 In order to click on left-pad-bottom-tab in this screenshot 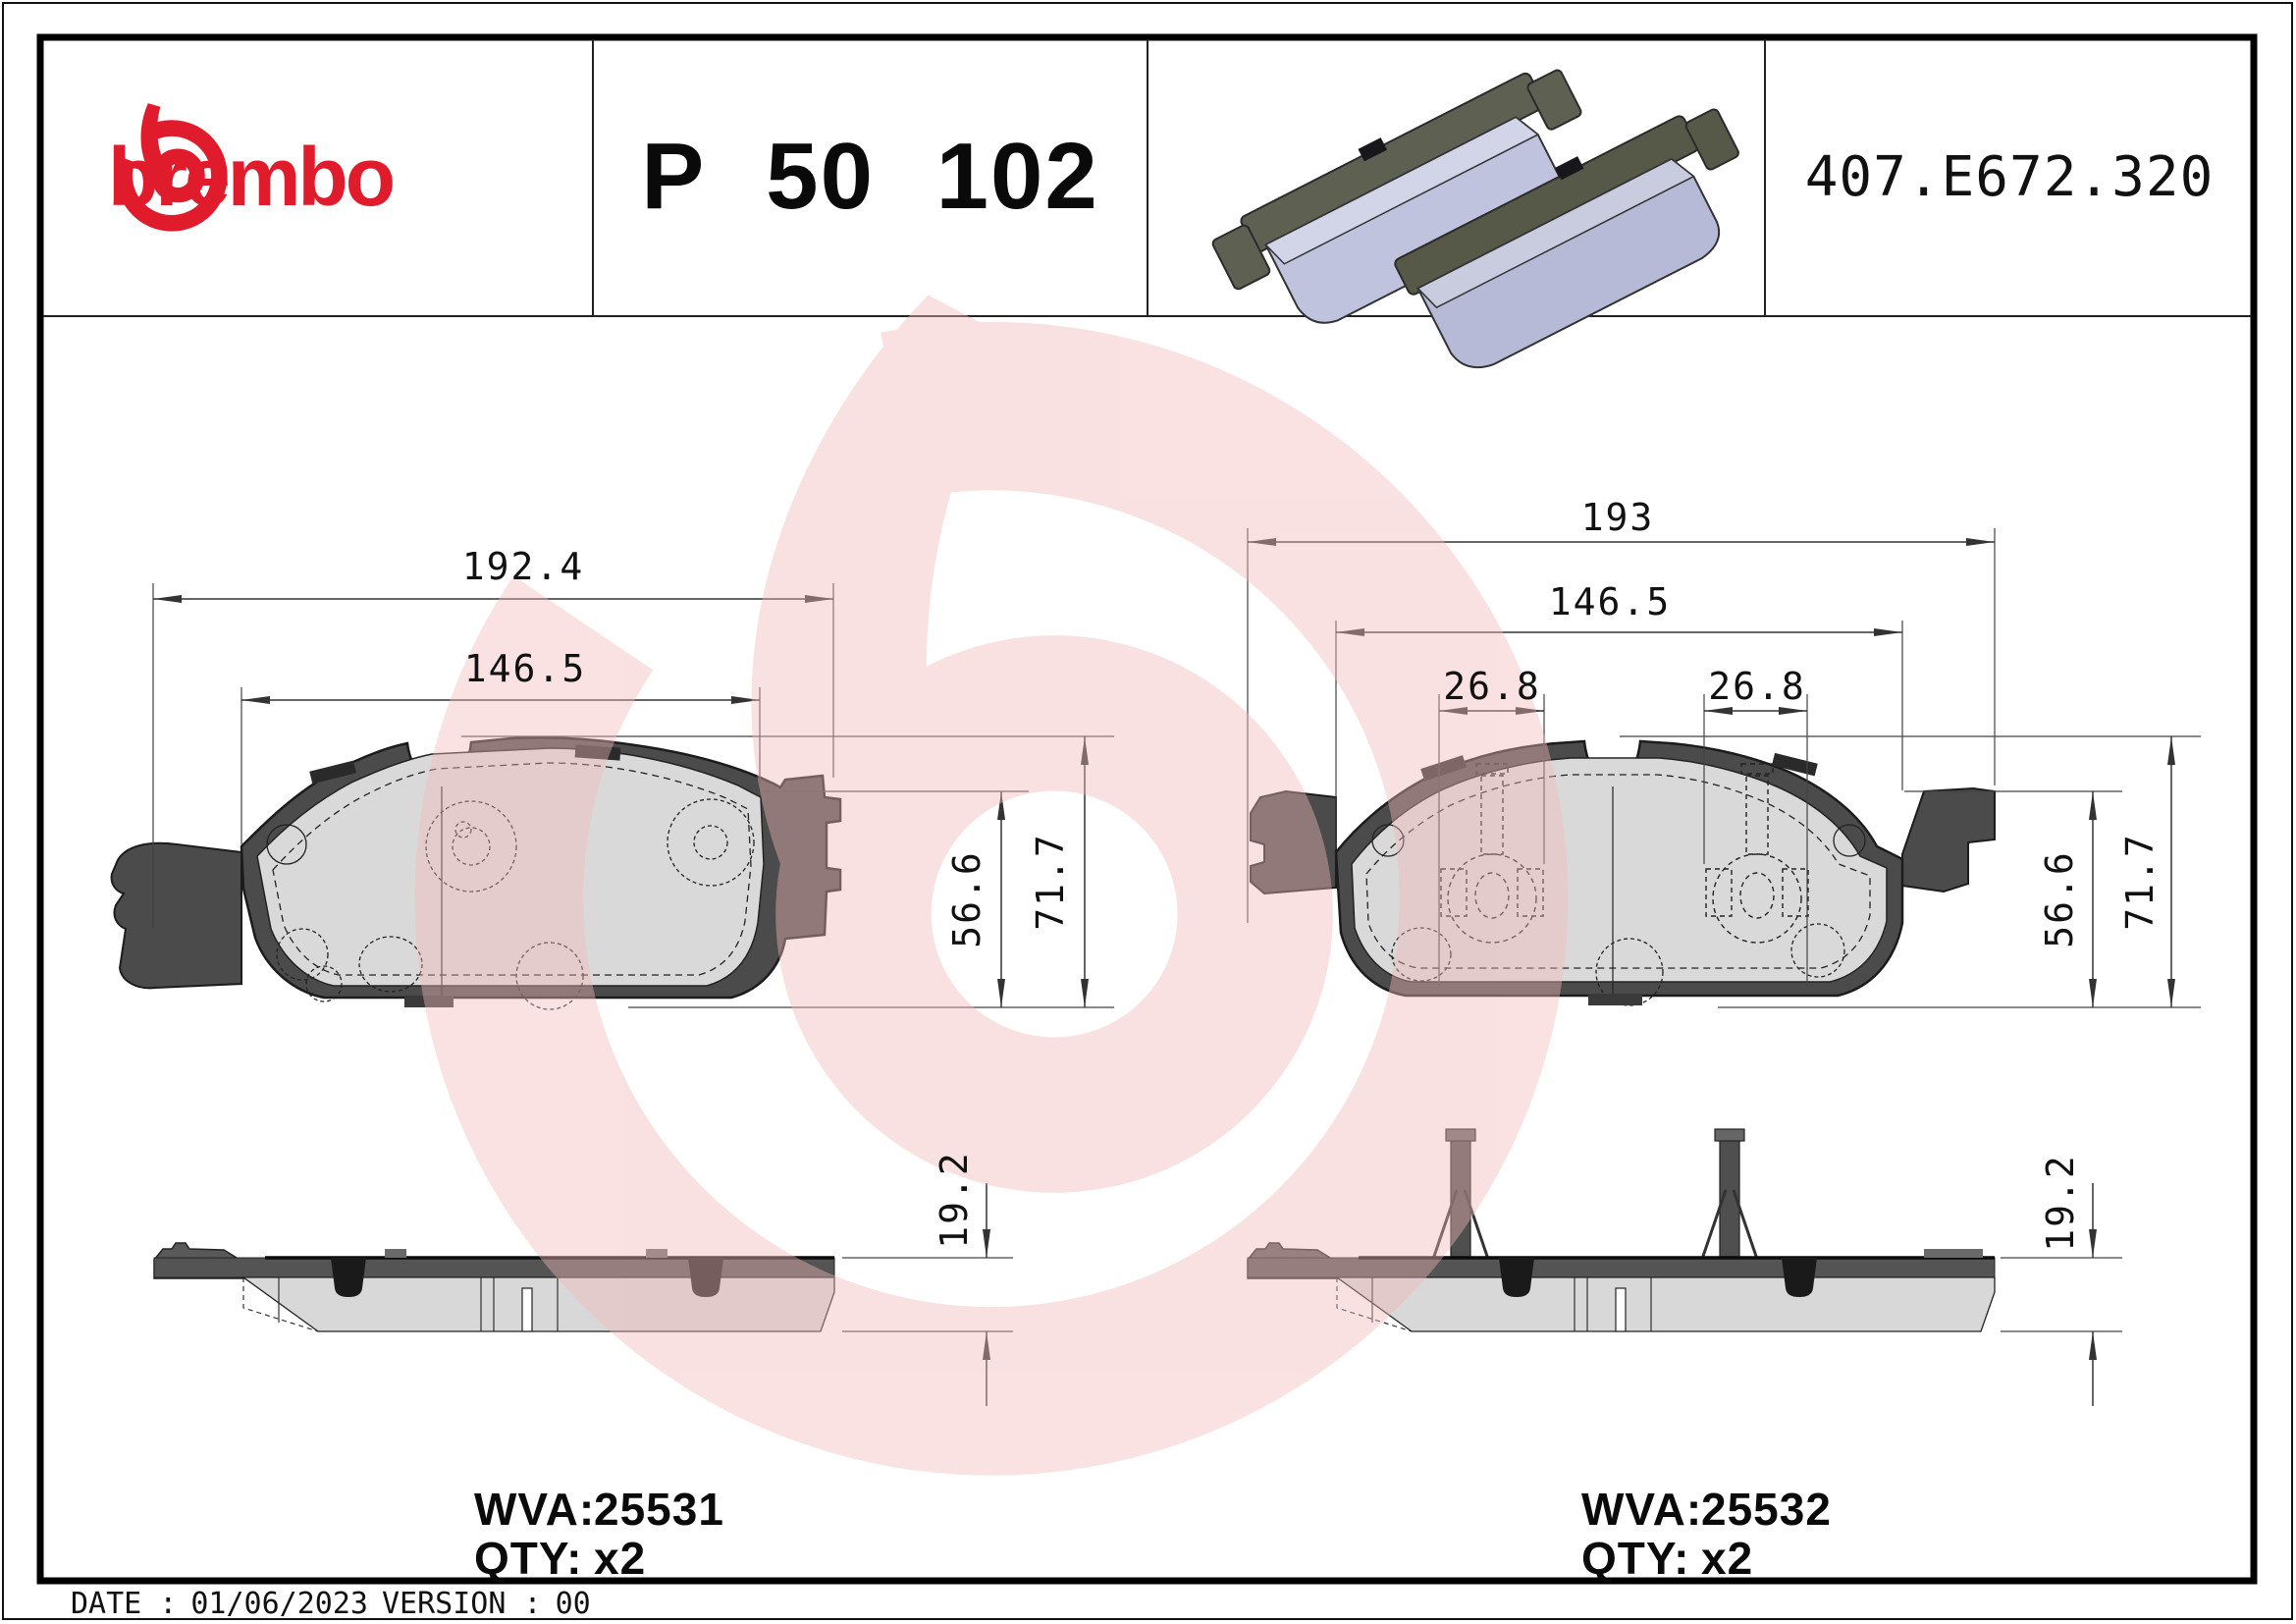, I will do `click(429, 1001)`.